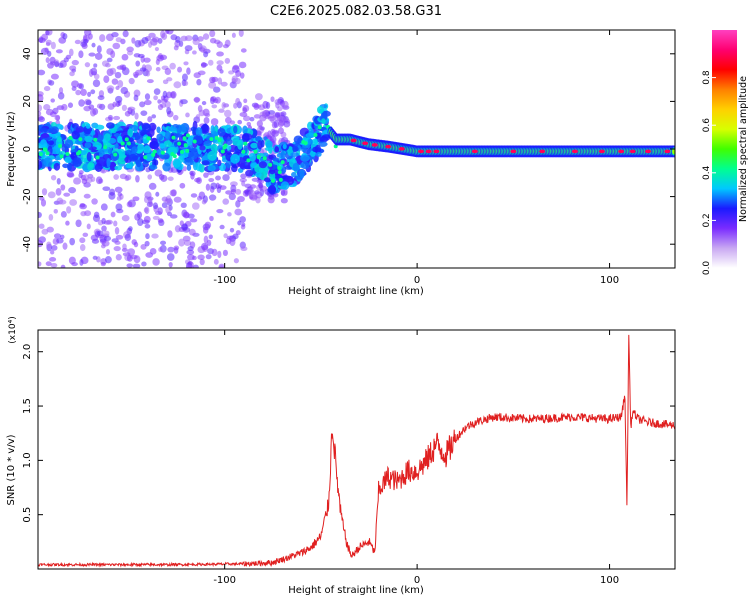  I want to click on figure-title: C2E6.2025.082.03.58.G31, so click(356, 11).